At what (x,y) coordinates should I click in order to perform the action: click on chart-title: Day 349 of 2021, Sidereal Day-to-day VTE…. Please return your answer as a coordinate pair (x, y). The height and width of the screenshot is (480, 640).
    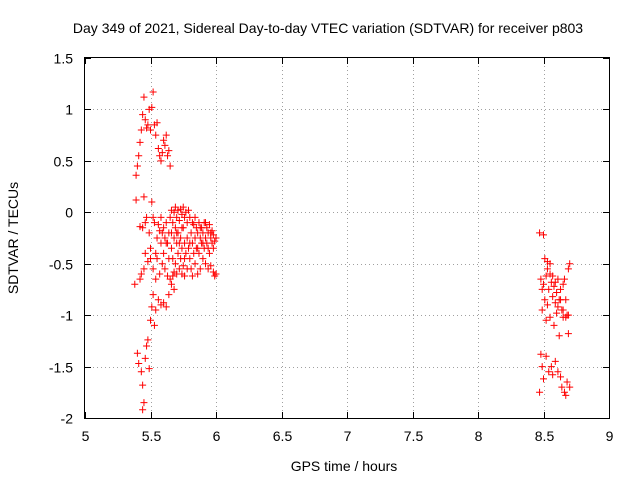
    Looking at the image, I should click on (328, 28).